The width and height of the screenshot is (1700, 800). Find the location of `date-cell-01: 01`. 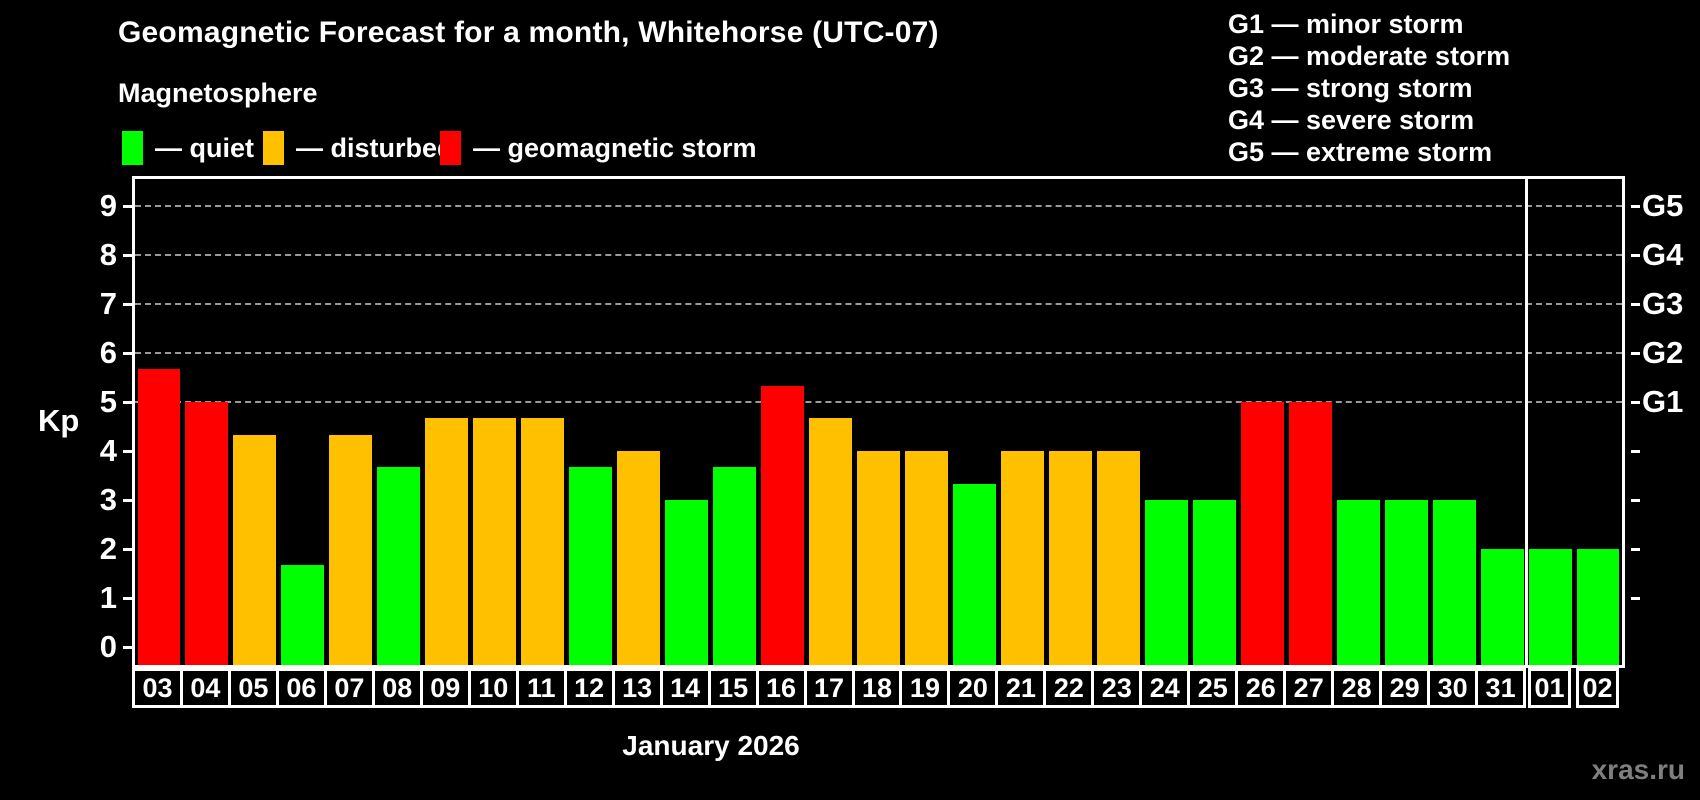

date-cell-01: 01 is located at coordinates (1550, 688).